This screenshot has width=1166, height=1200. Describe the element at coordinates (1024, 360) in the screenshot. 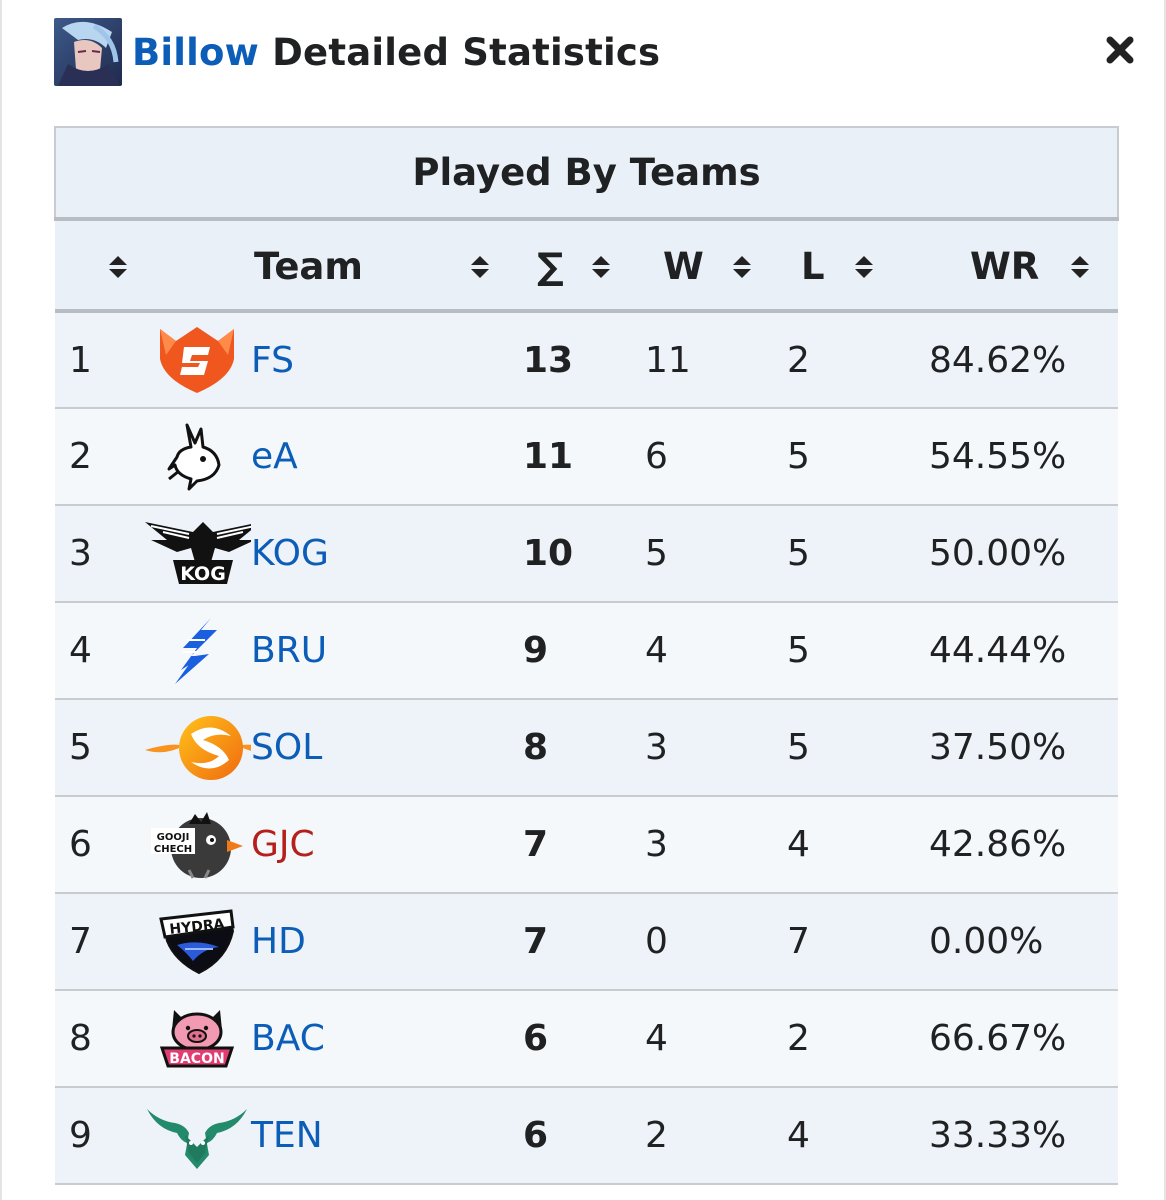

I see `winrate-cell: 84.62%` at that location.